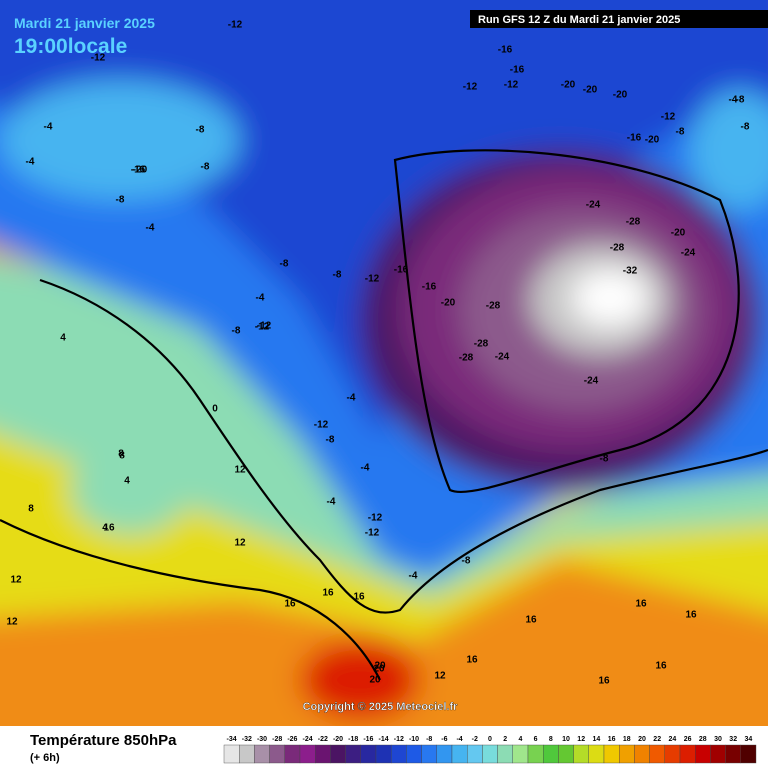 The height and width of the screenshot is (768, 768). I want to click on colorbar-tick-label: 24, so click(673, 739).